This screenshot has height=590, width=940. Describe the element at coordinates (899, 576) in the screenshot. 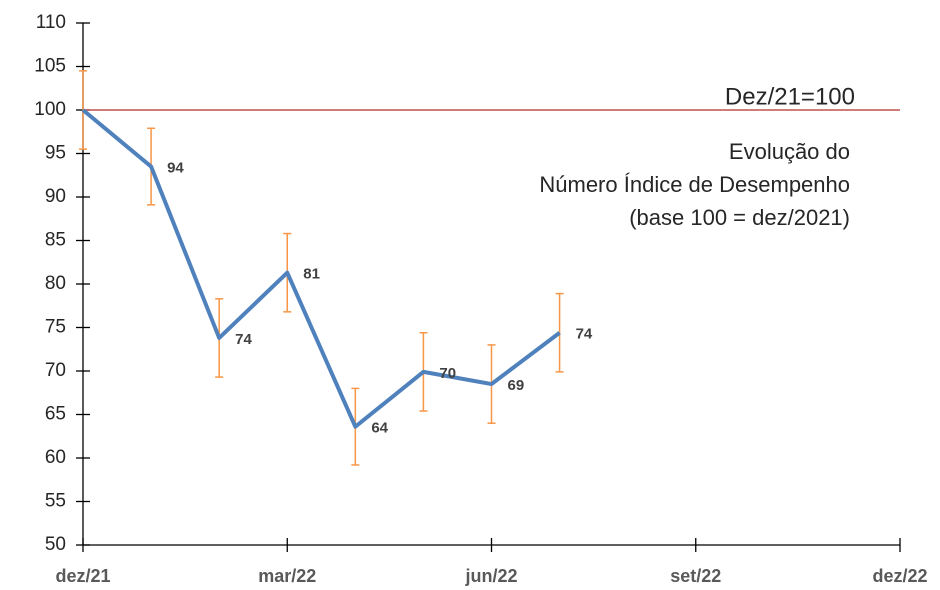

I see `x-tick-label: dez/22` at that location.